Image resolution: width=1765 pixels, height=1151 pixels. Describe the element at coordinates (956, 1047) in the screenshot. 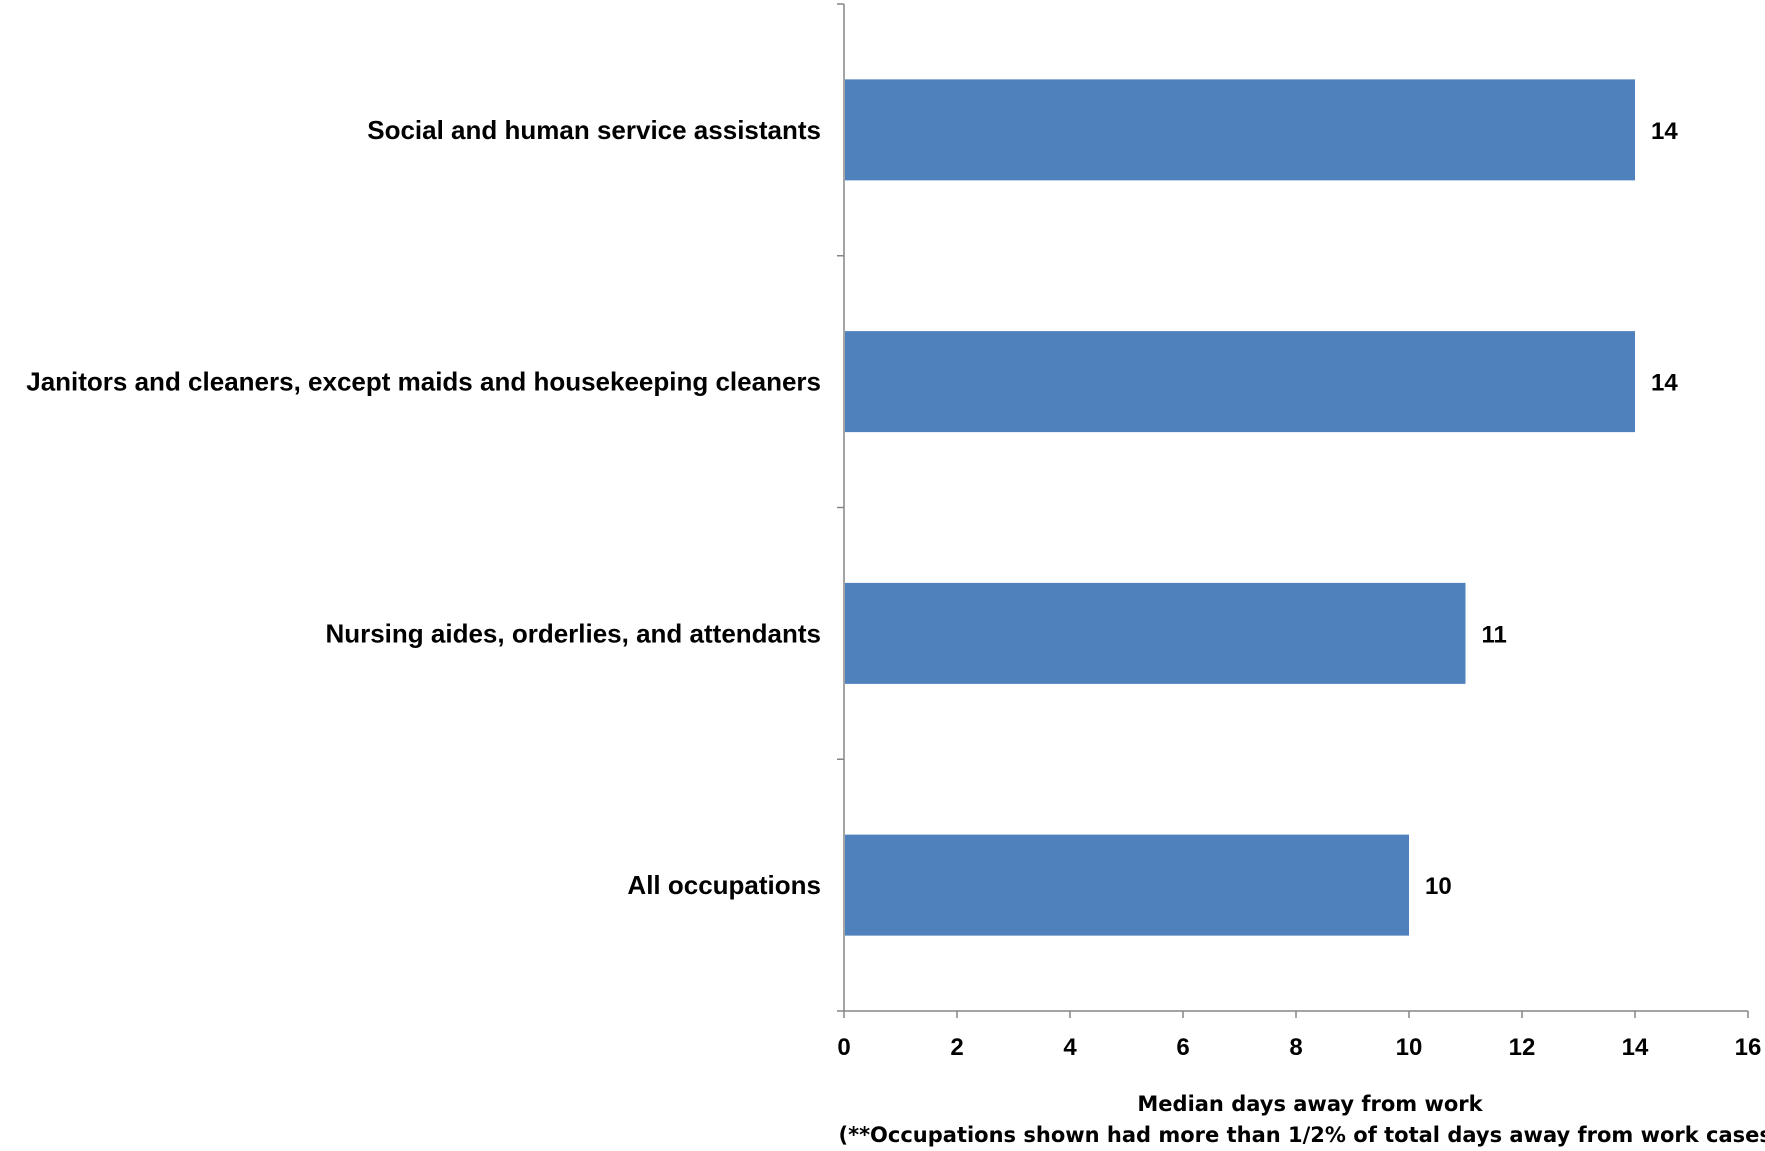

I see `x-tick-label: 2` at that location.